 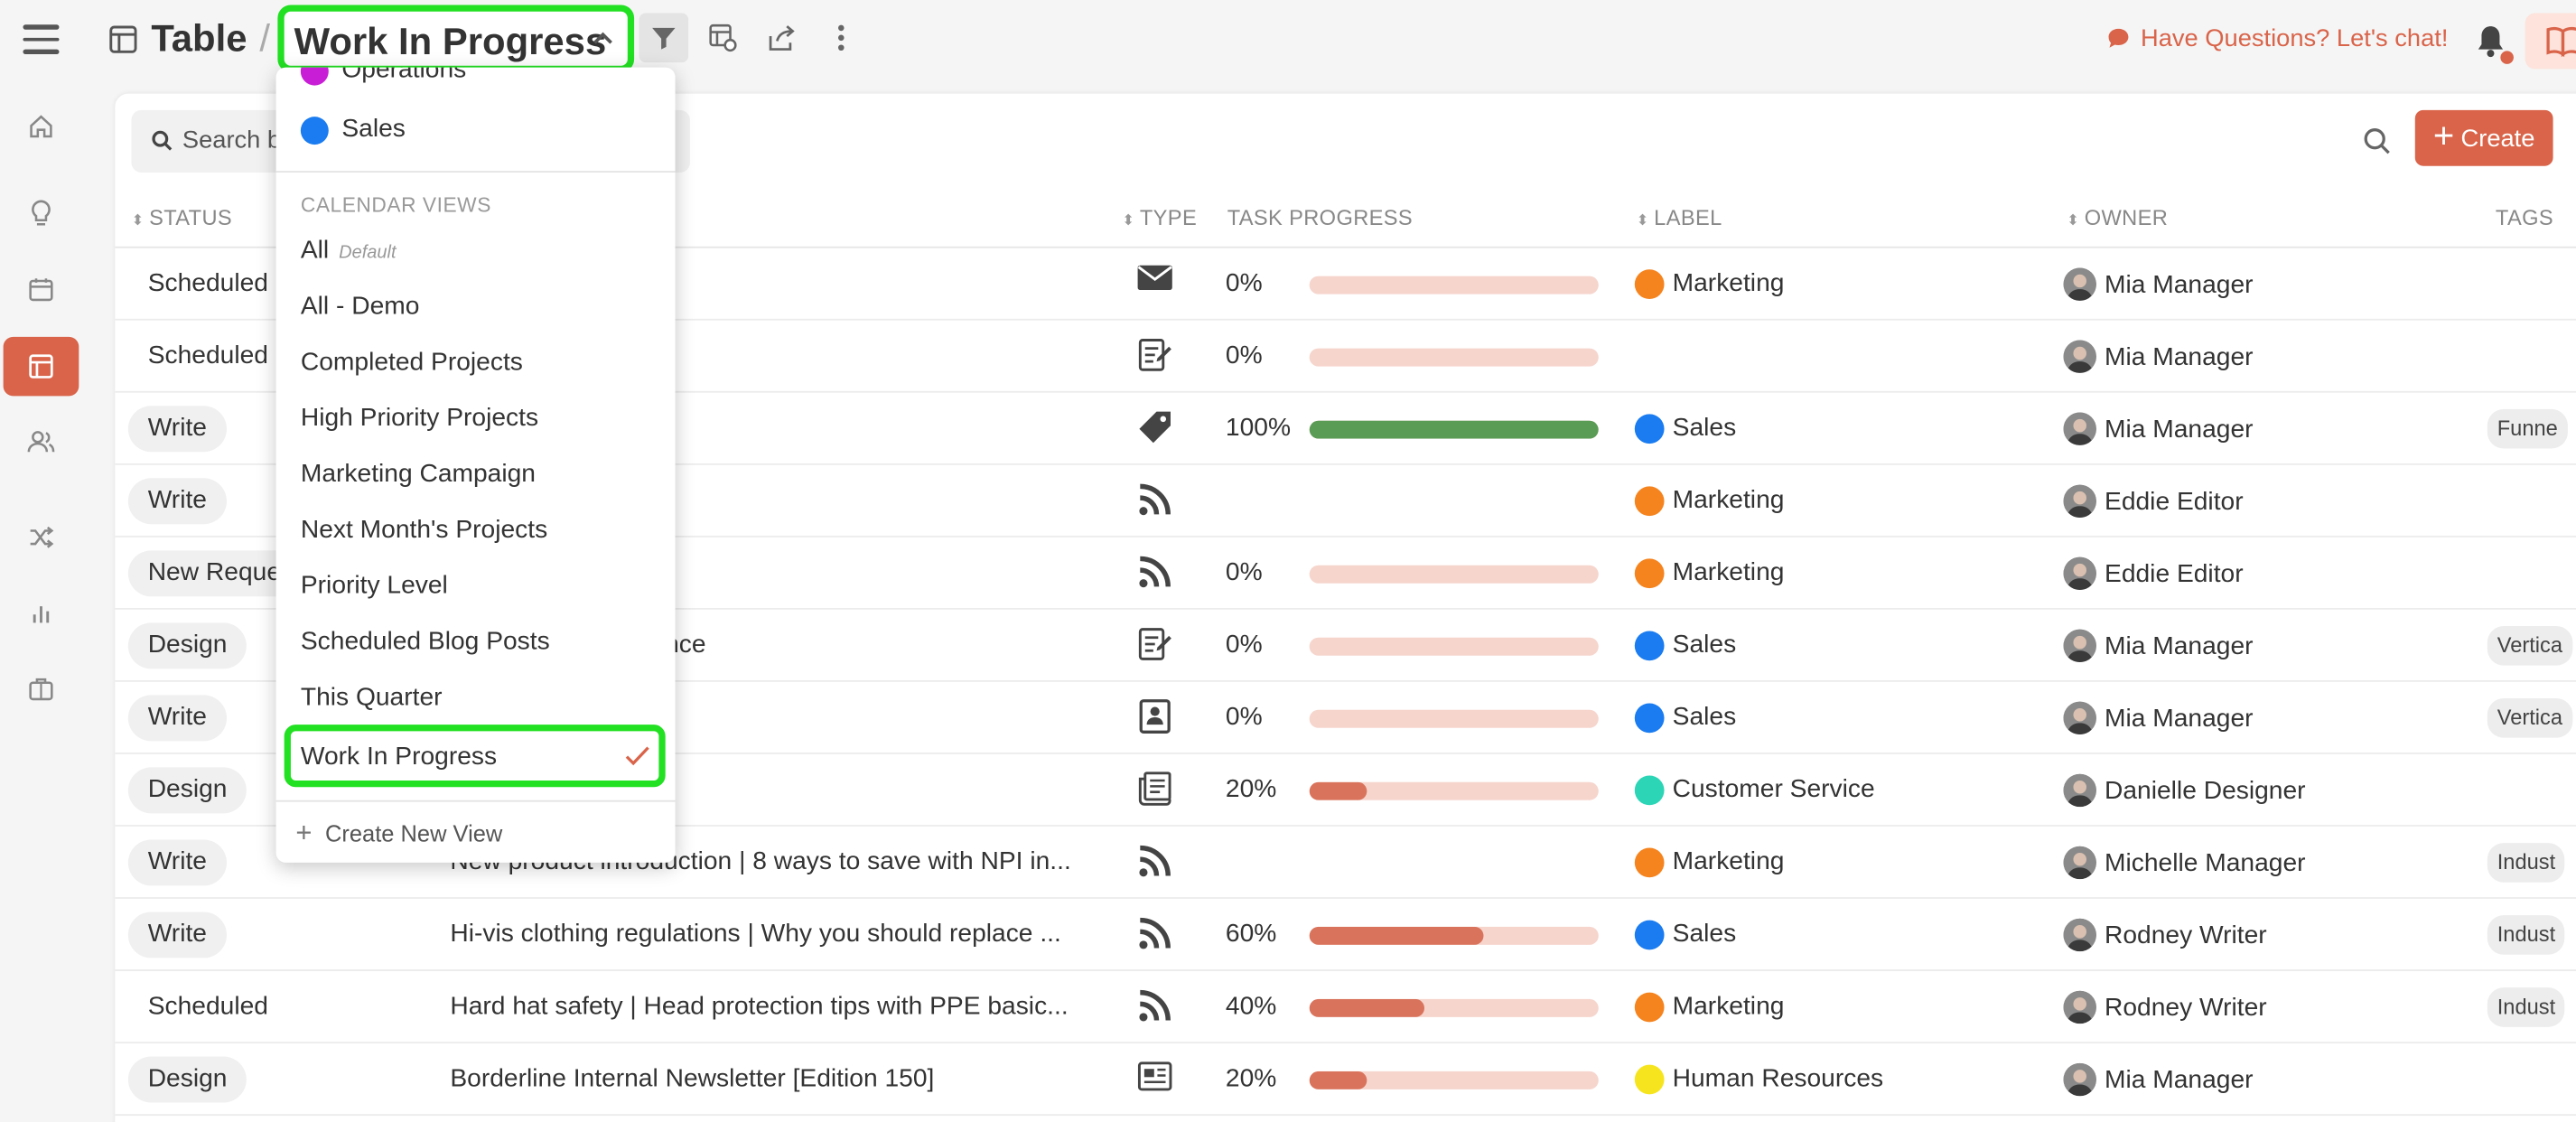 What do you see at coordinates (456, 39) in the screenshot?
I see `view-selector: Work In Progress` at bounding box center [456, 39].